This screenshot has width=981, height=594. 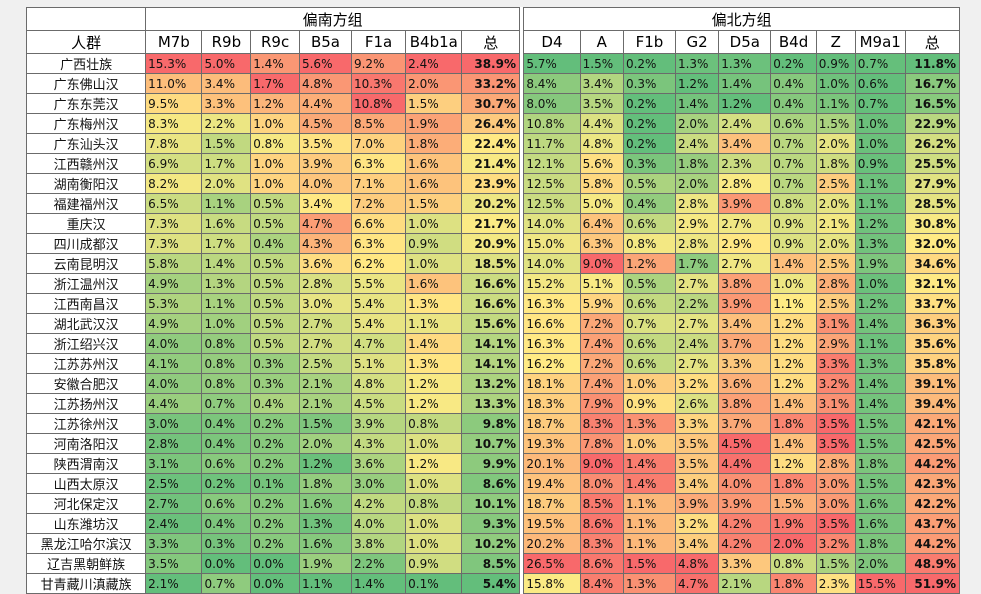 I want to click on north-value-cell: 2.0%, so click(x=697, y=183).